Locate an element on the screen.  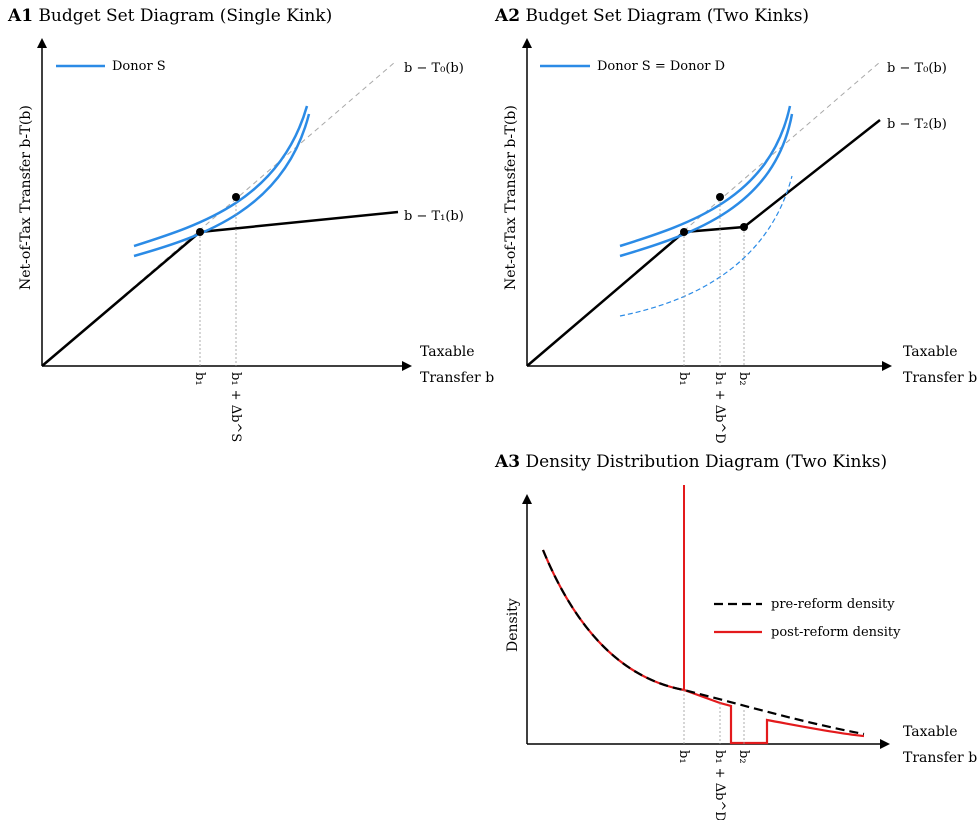
panel-a2-title: A2 Budget Set Diagram (Two Kinks) is located at coordinates (652, 16).